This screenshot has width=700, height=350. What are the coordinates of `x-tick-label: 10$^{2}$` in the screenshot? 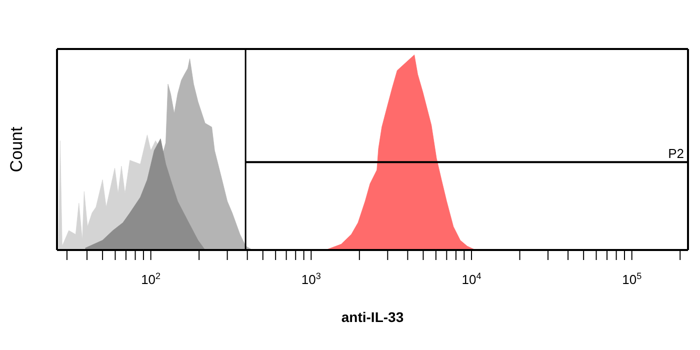 It's located at (151, 279).